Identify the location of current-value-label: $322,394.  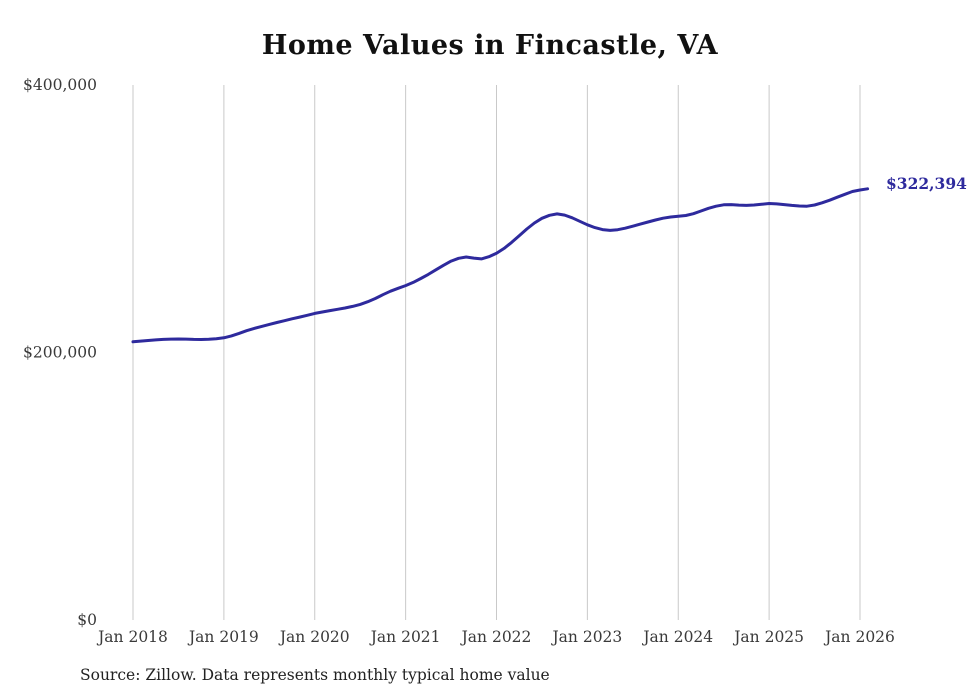
(926, 183).